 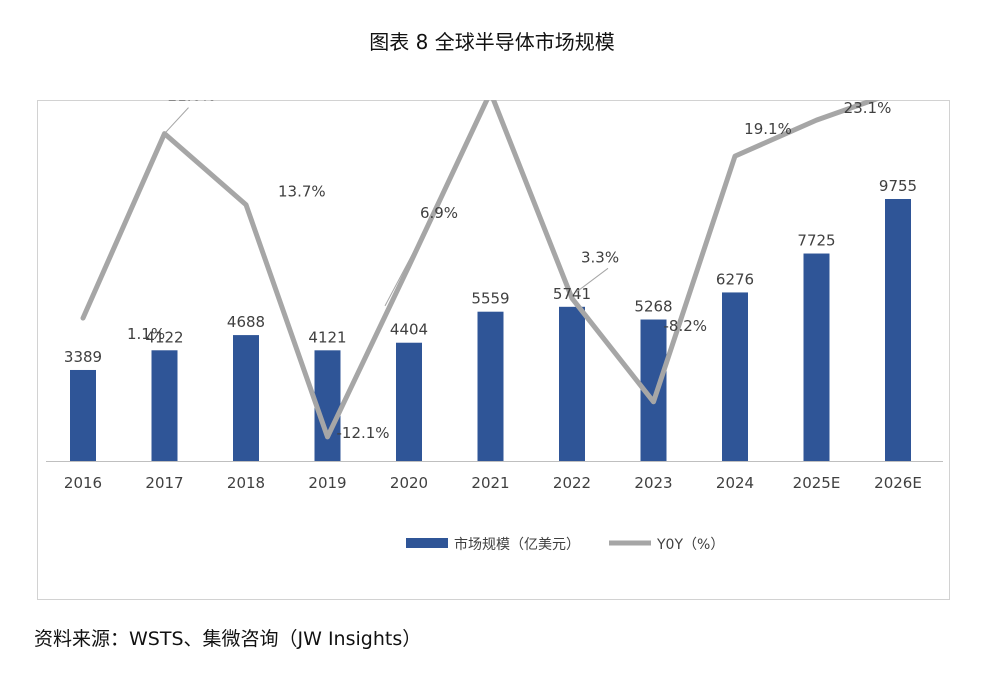 I want to click on bar-2021, so click(x=490, y=386).